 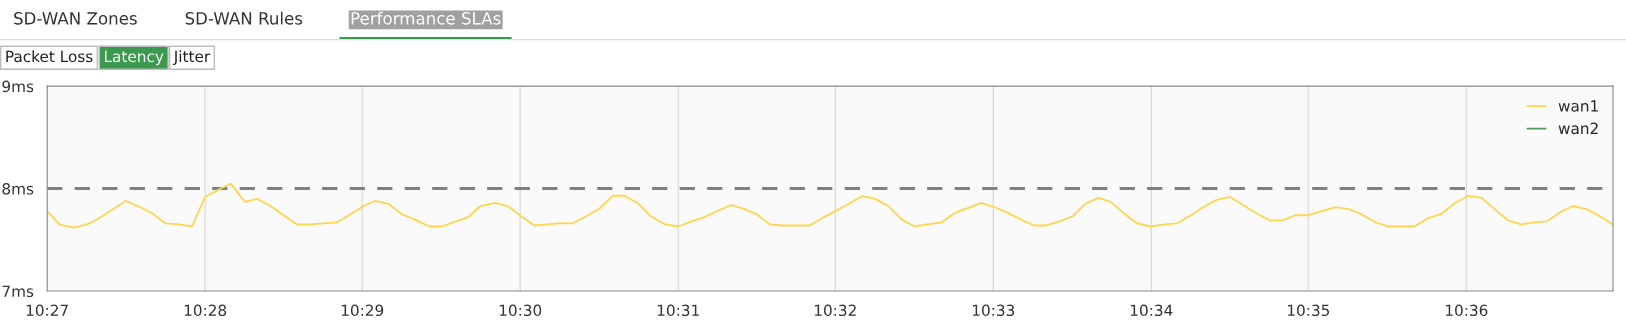 What do you see at coordinates (1578, 128) in the screenshot?
I see `legend-label: wan2` at bounding box center [1578, 128].